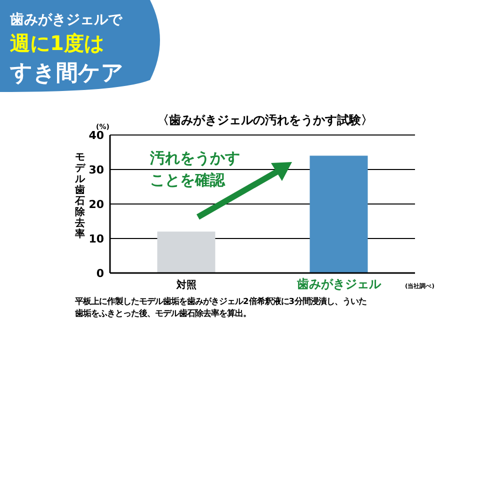  Describe the element at coordinates (188, 180) in the screenshot. I see `annotation: ことを確認` at that location.